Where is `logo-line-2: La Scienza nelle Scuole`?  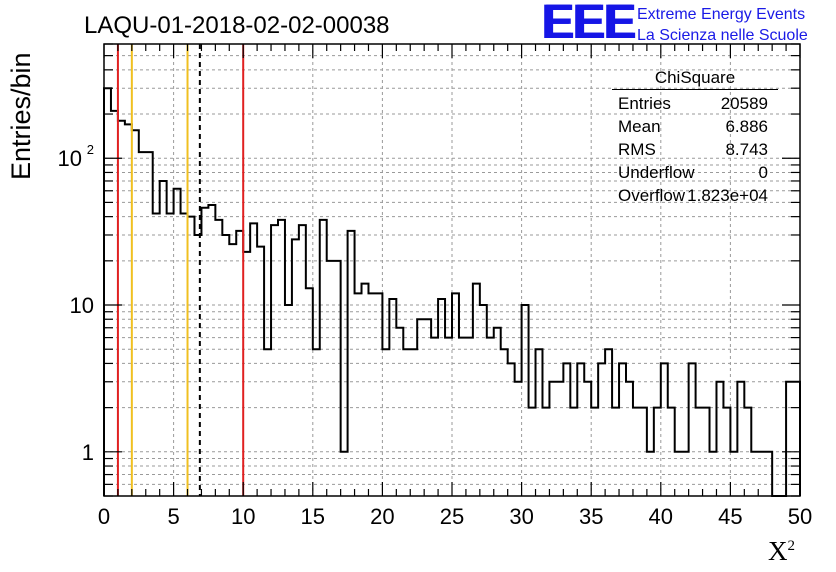
logo-line-2: La Scienza nelle Scuole is located at coordinates (722, 35).